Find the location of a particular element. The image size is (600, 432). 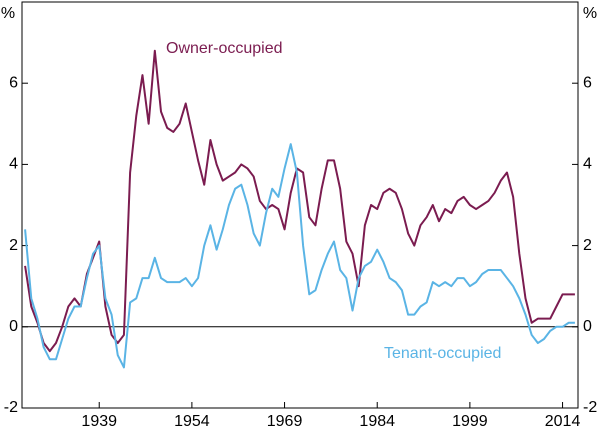

y2-tick-label: 0 is located at coordinates (587, 326).